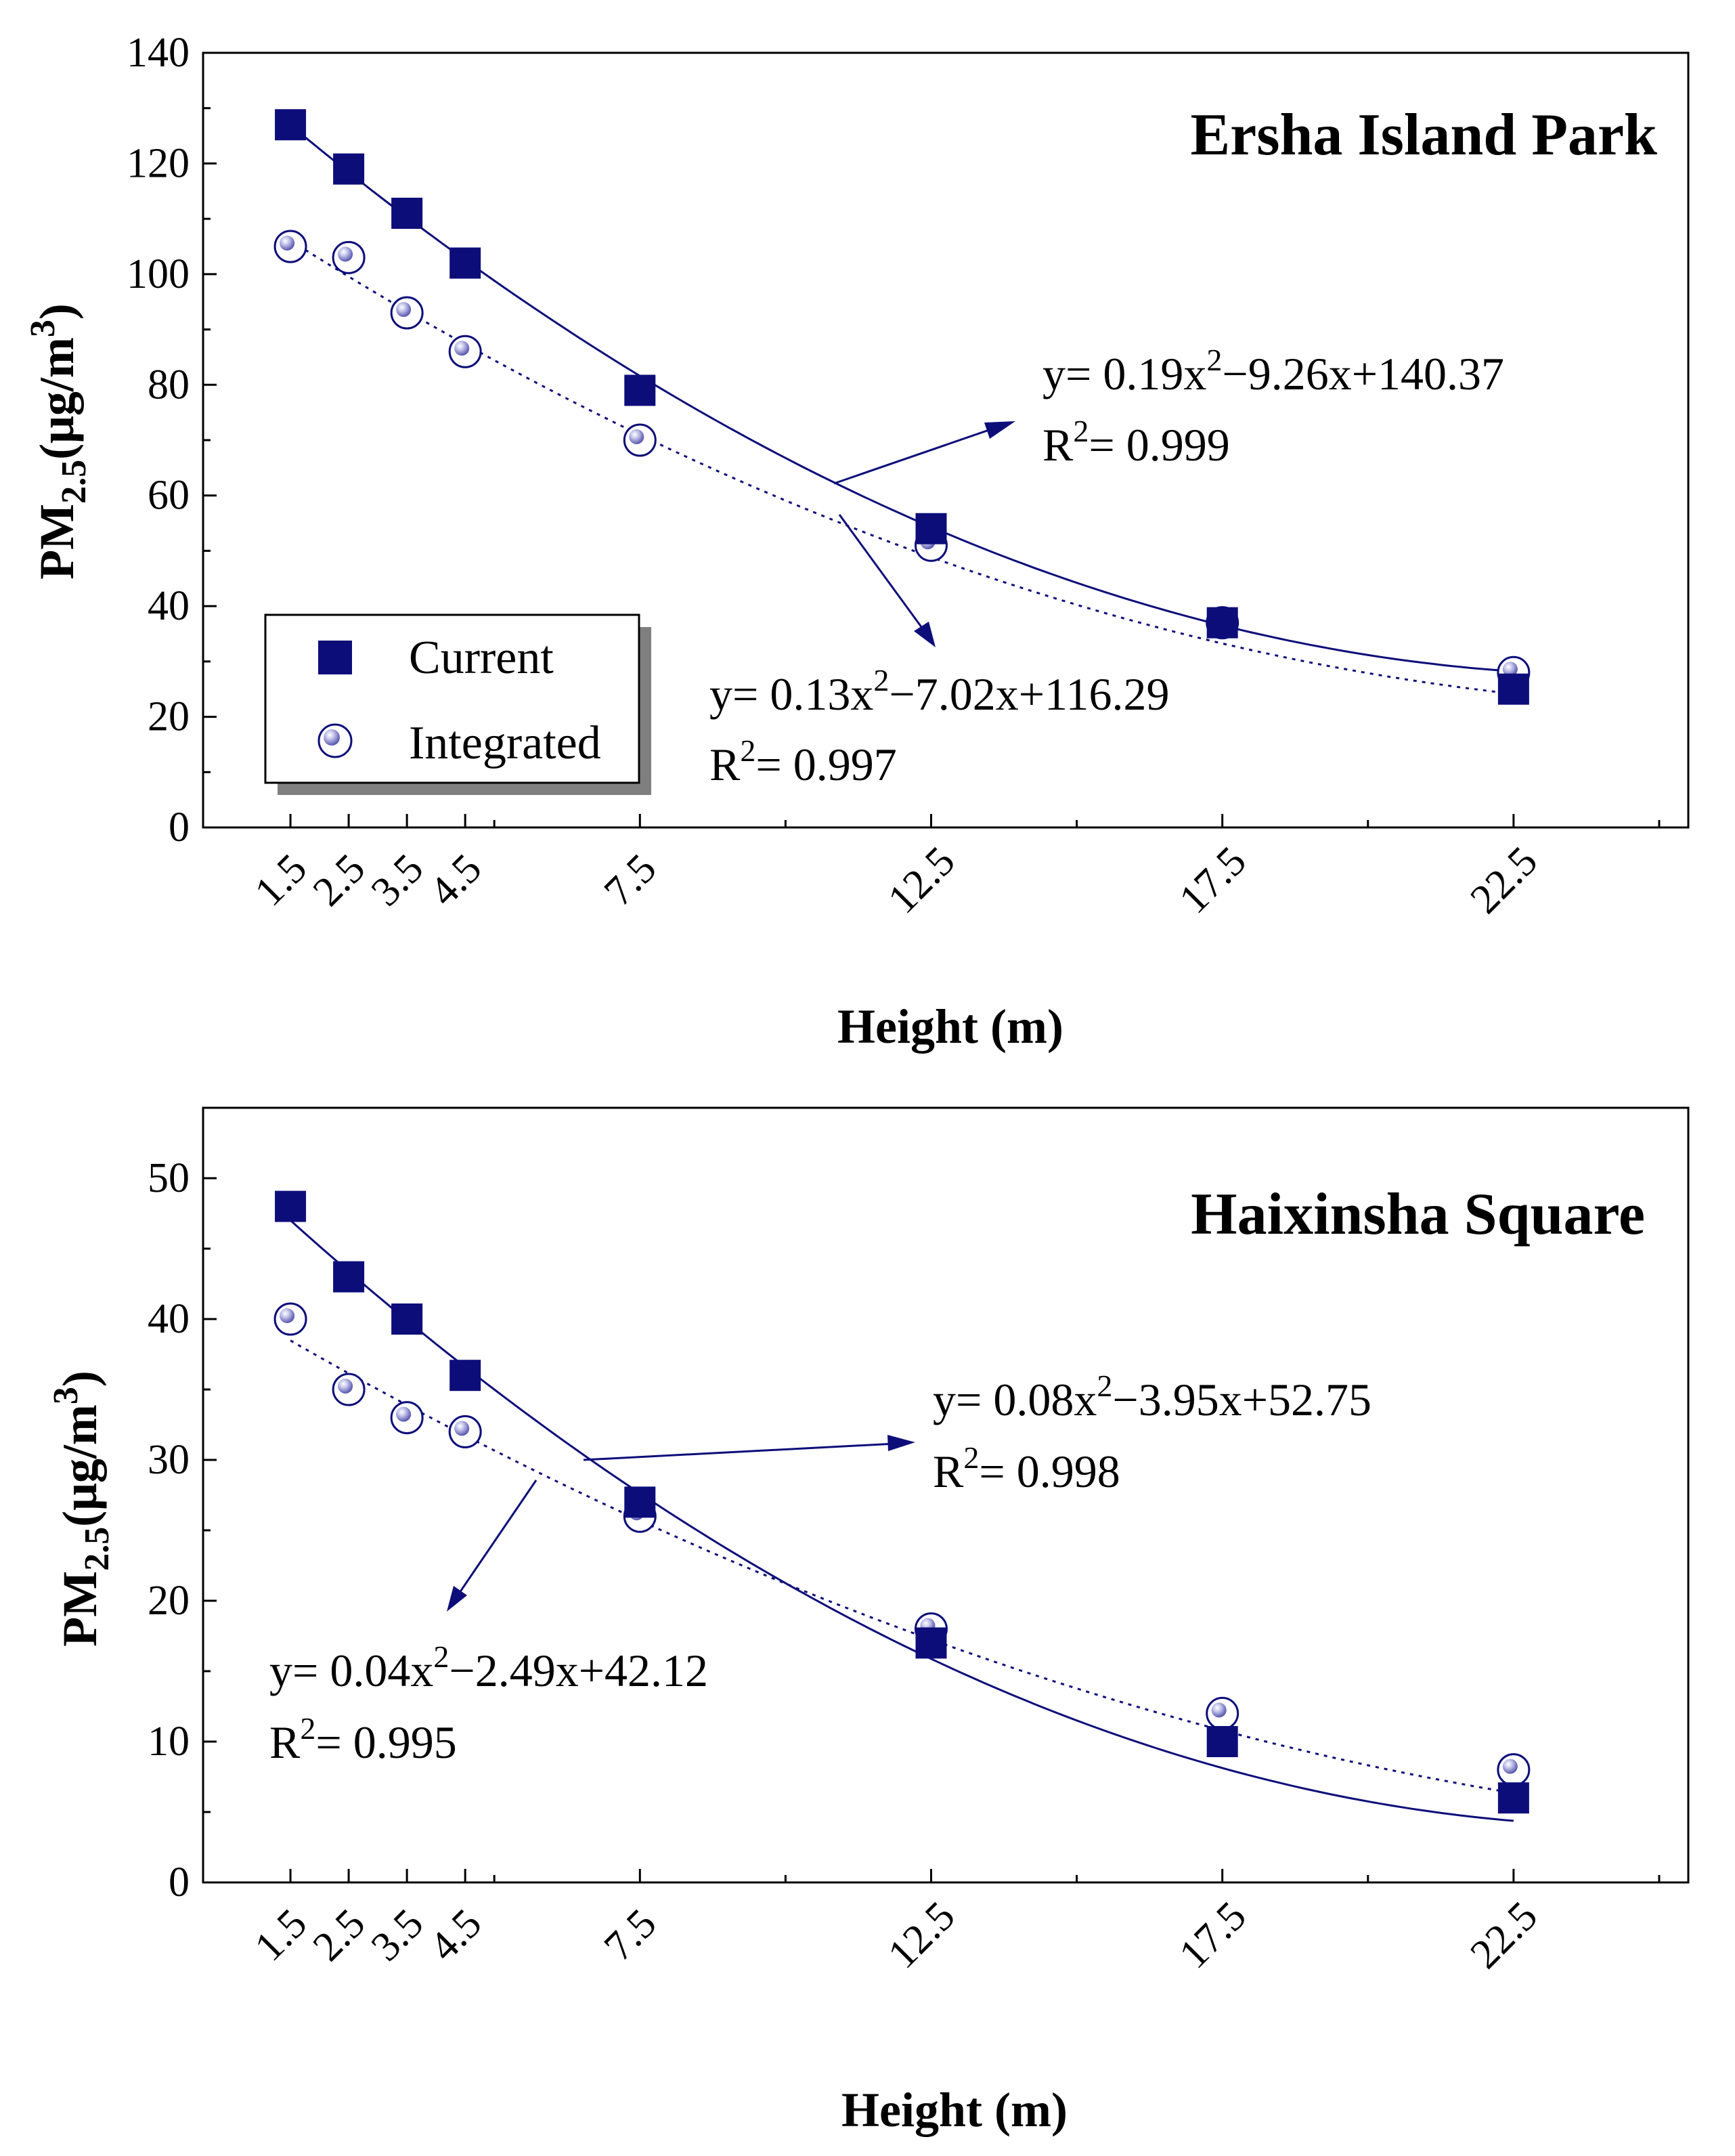  Describe the element at coordinates (363, 1739) in the screenshot. I see `r2-integrated: R2= 0.995` at that location.